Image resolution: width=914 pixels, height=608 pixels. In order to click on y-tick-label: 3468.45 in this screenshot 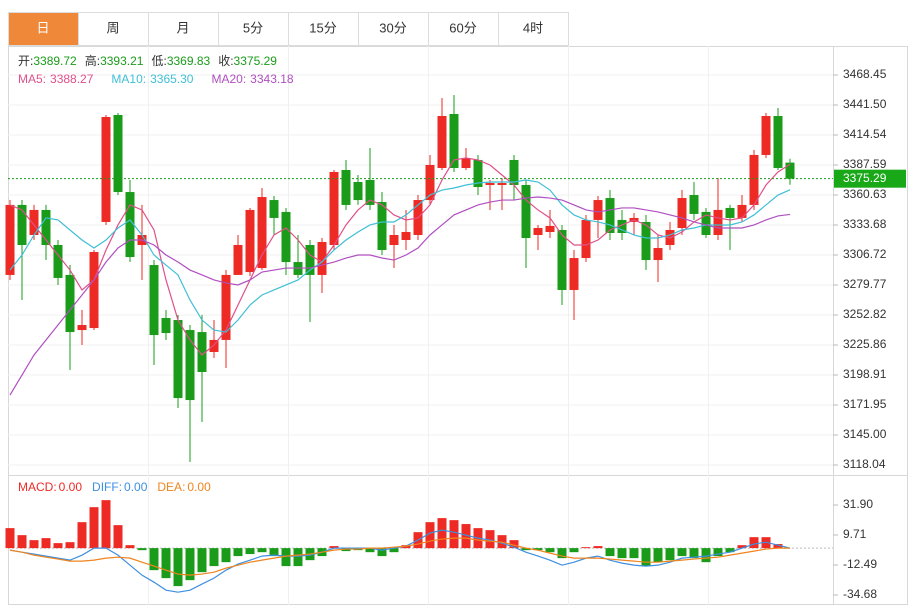, I will do `click(865, 74)`.